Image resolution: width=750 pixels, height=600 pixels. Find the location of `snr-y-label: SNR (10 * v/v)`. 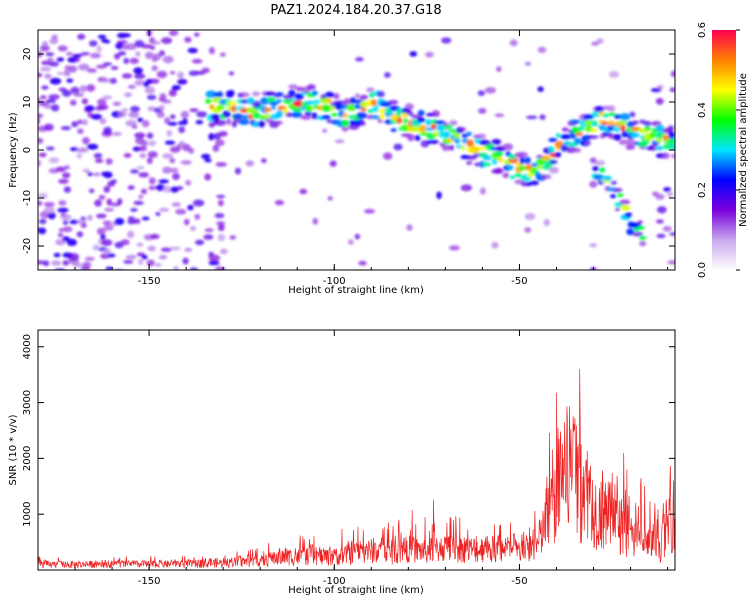

snr-y-label: SNR (10 * v/v) is located at coordinates (13, 449).